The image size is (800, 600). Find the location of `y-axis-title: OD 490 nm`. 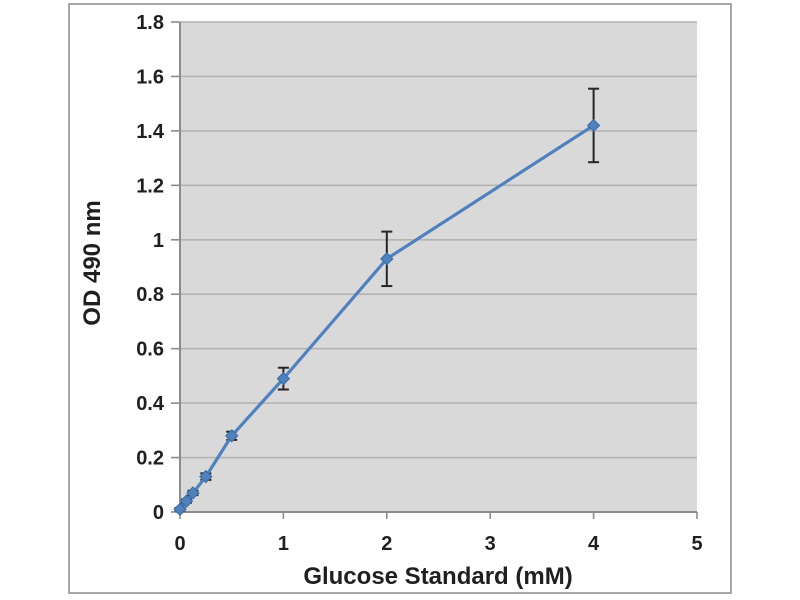

y-axis-title: OD 490 nm is located at coordinates (92, 262).